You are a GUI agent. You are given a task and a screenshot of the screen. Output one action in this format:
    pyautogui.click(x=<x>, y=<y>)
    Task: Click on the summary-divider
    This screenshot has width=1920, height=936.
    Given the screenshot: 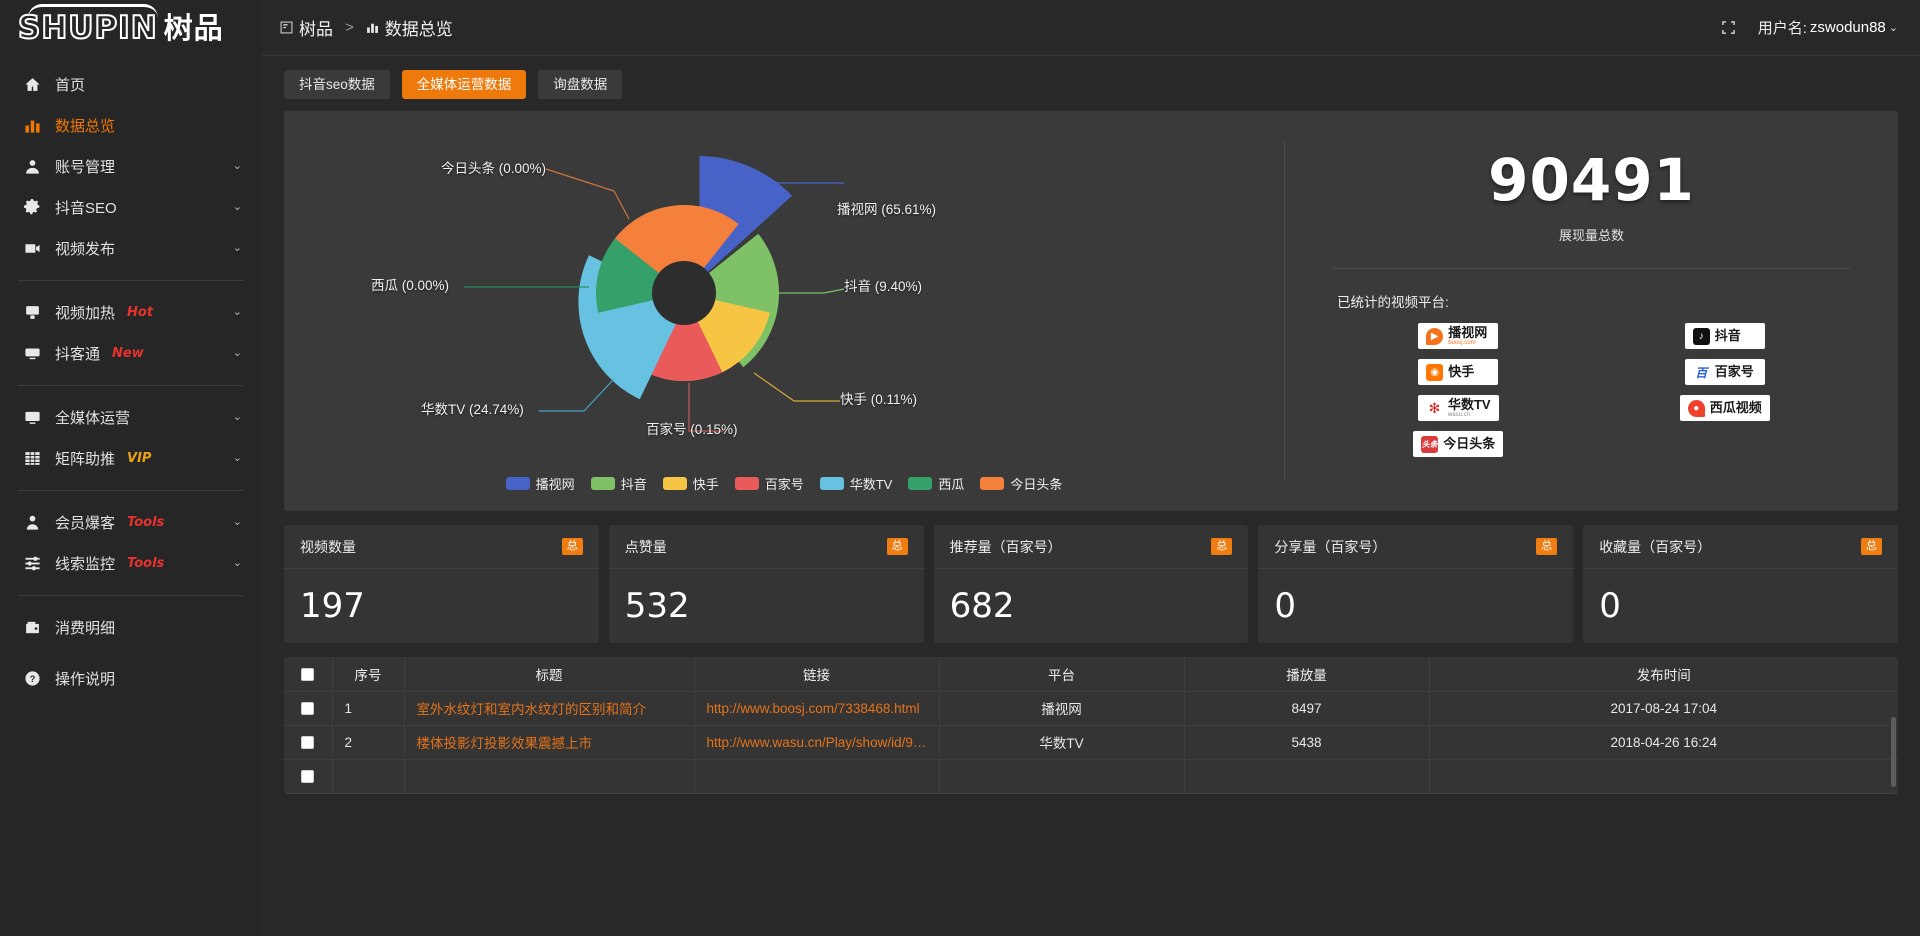 What is the action you would take?
    pyautogui.click(x=1591, y=268)
    